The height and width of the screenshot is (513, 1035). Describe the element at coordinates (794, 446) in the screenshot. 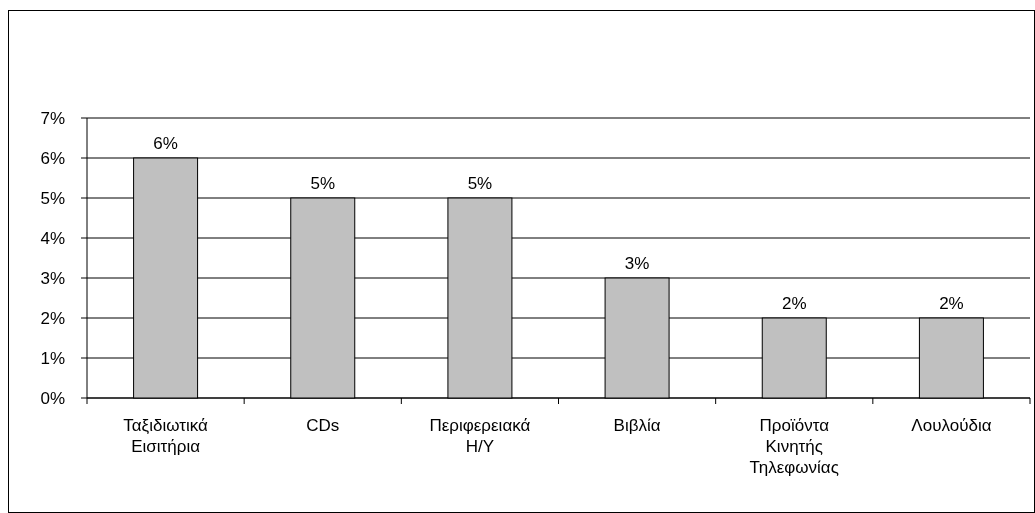

I see `x-tick-label: Προϊόντα Κινητής Τηλεφωνίας` at that location.